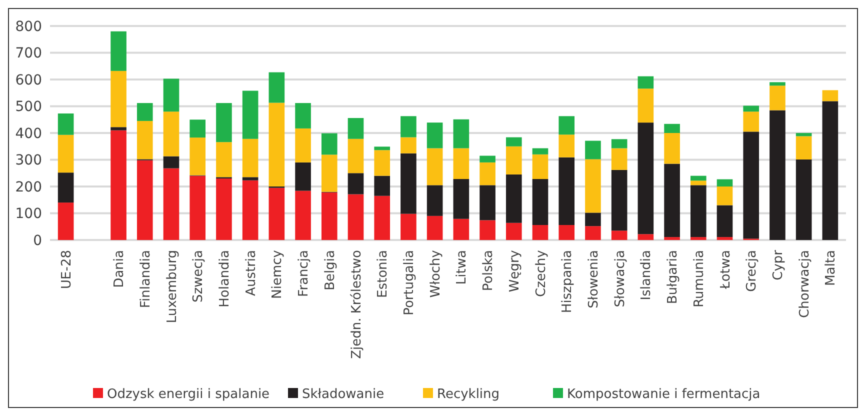 This screenshot has height=410, width=866. I want to click on y-tick-label: 300, so click(28, 160).